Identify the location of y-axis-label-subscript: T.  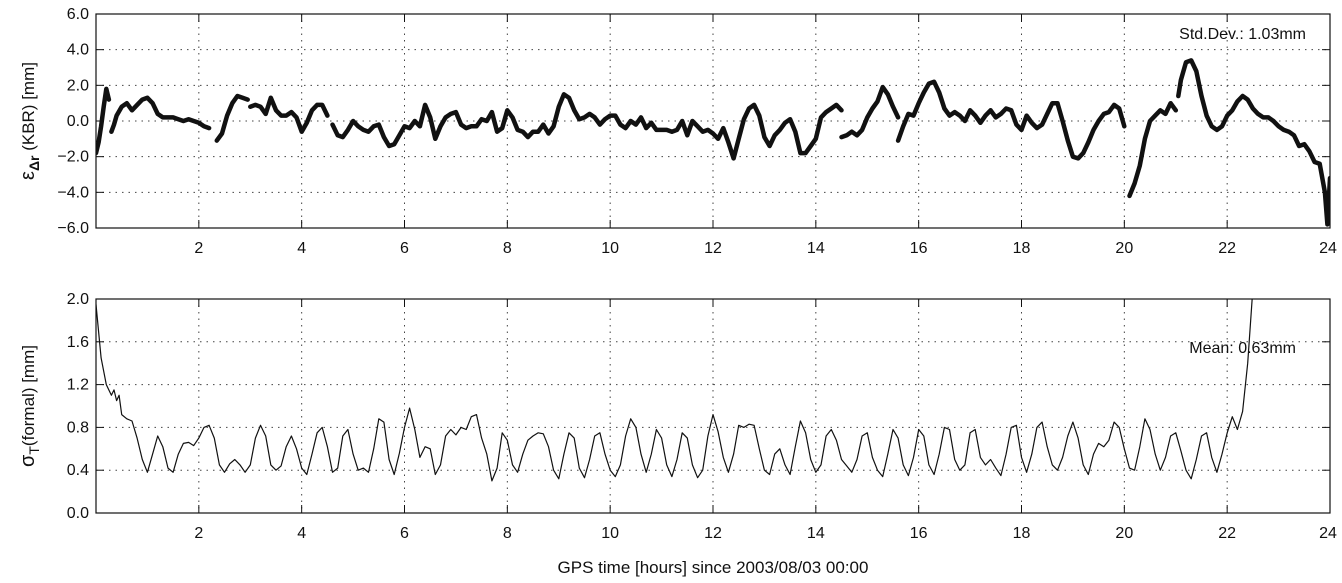
(34, 450).